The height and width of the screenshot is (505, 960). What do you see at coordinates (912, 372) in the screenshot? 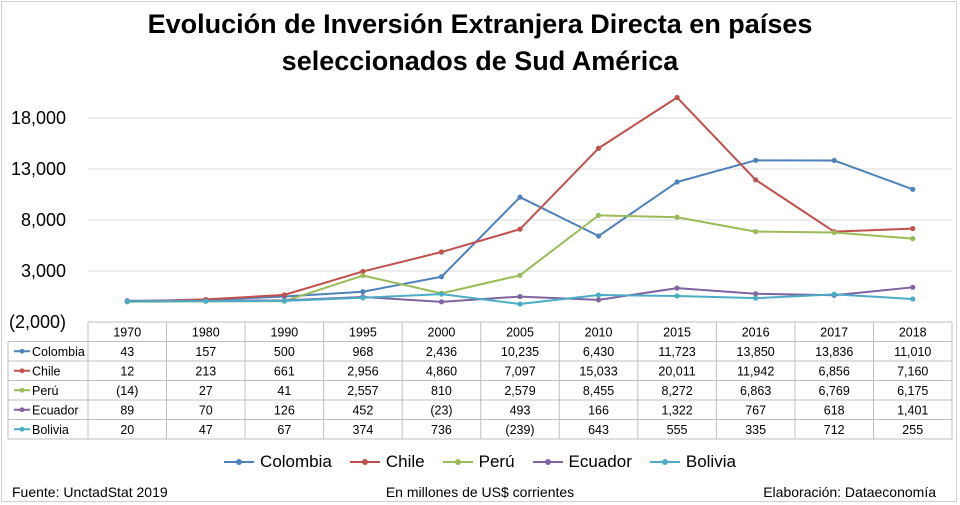
I see `data-label: 7,160` at bounding box center [912, 372].